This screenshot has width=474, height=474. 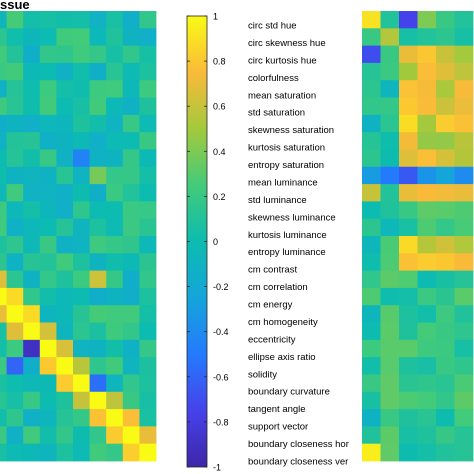 What do you see at coordinates (282, 357) in the screenshot?
I see `feature-label: ellipse axis ratio` at bounding box center [282, 357].